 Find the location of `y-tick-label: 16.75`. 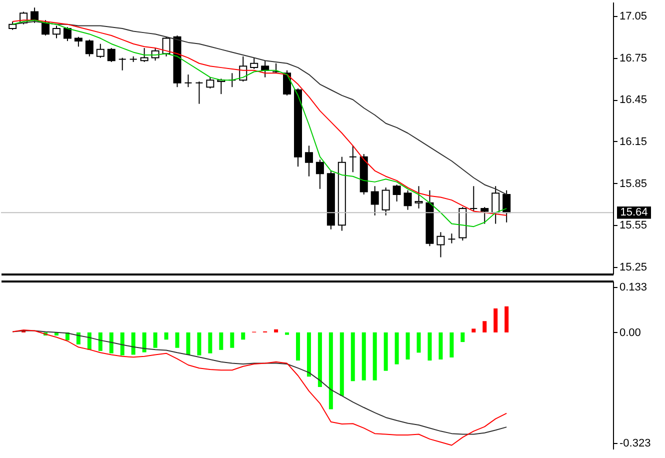

y-tick-label: 16.75 is located at coordinates (634, 58).